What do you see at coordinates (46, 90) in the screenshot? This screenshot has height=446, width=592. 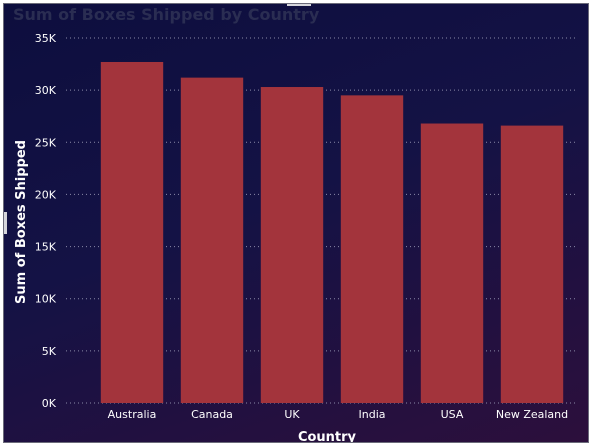 I see `y-tick-label: 30K` at bounding box center [46, 90].